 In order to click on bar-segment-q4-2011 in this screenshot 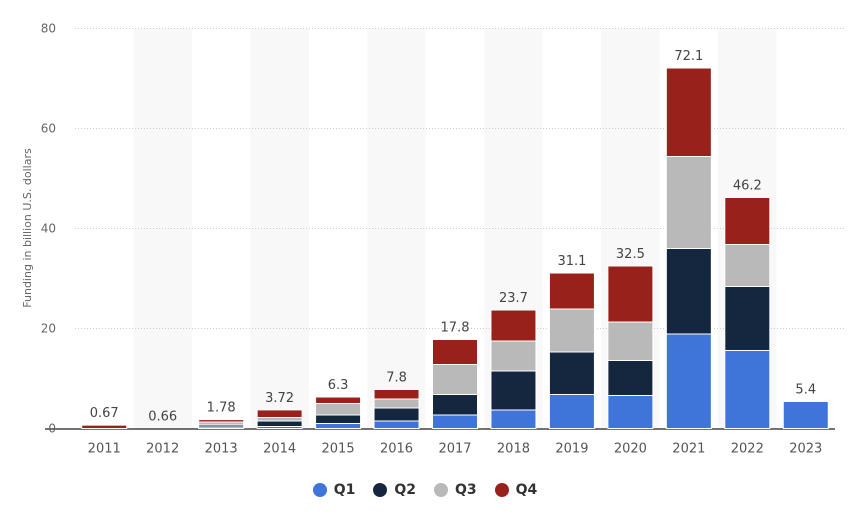, I will do `click(104, 426)`.